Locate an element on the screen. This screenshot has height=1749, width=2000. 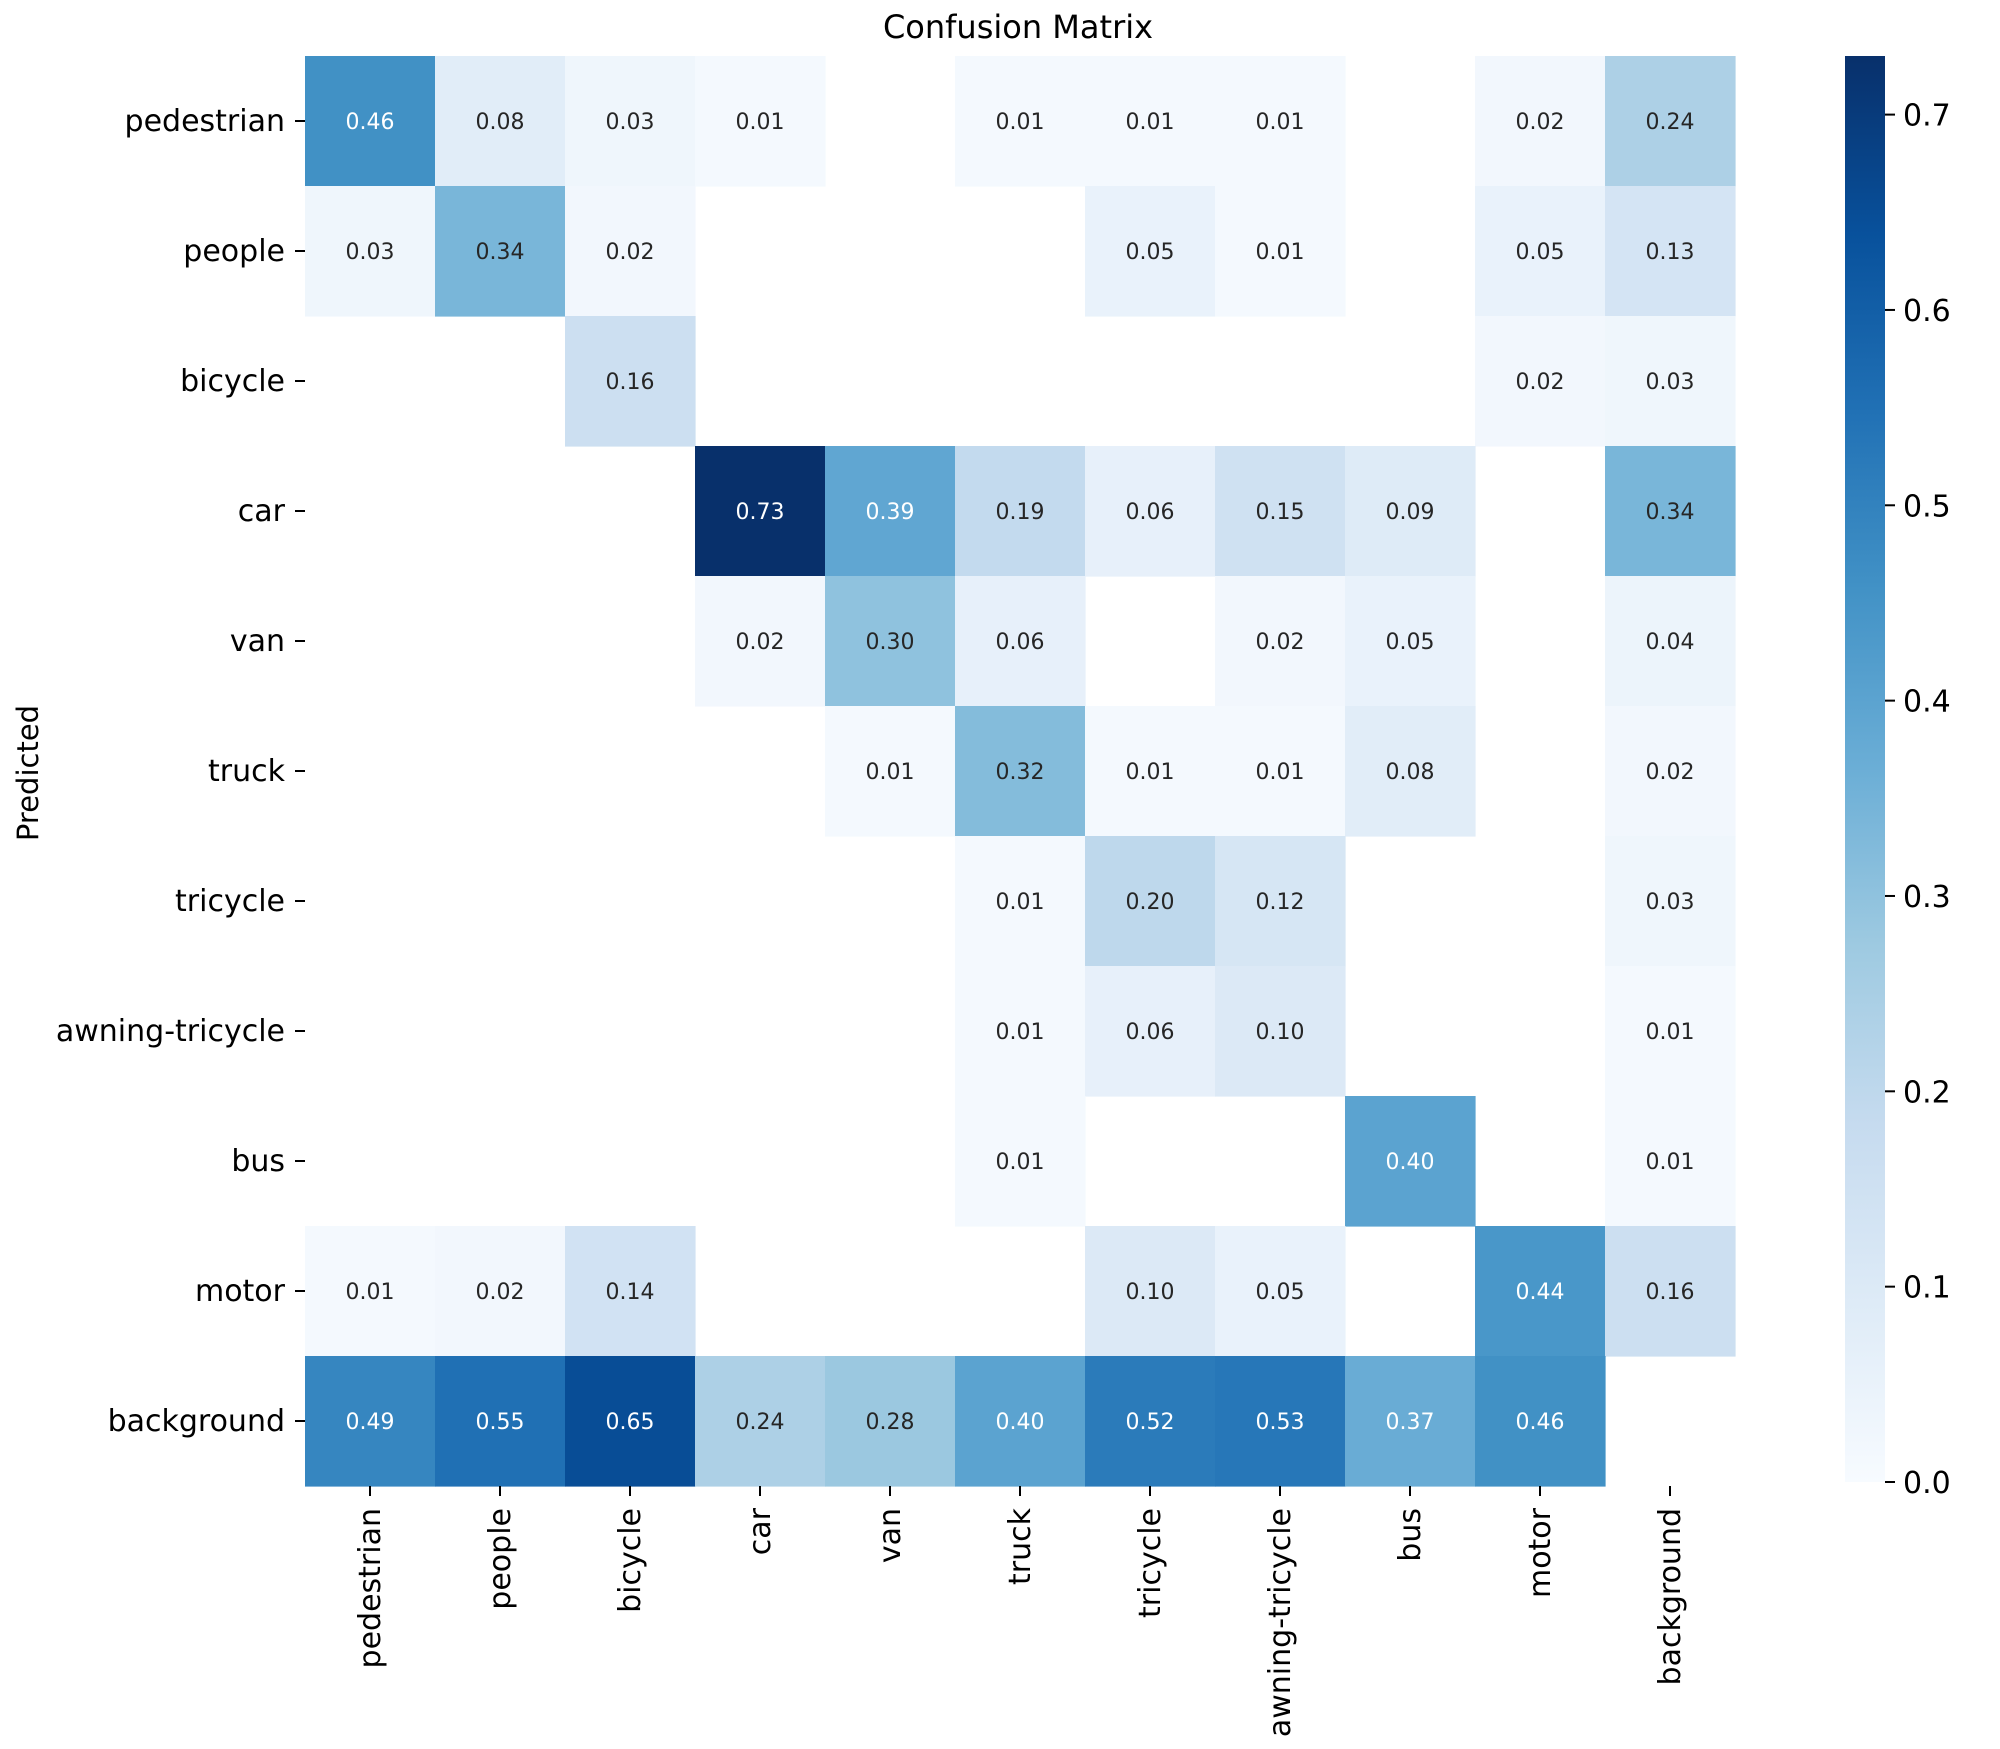
colorbar is located at coordinates (1865, 769).